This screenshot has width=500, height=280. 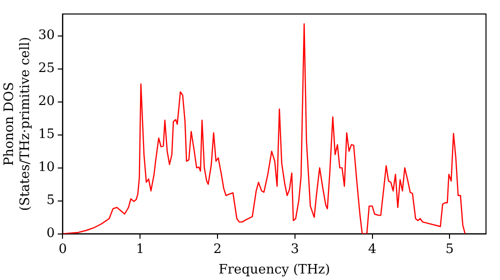 I want to click on y-tick-label: 0, so click(x=50, y=234).